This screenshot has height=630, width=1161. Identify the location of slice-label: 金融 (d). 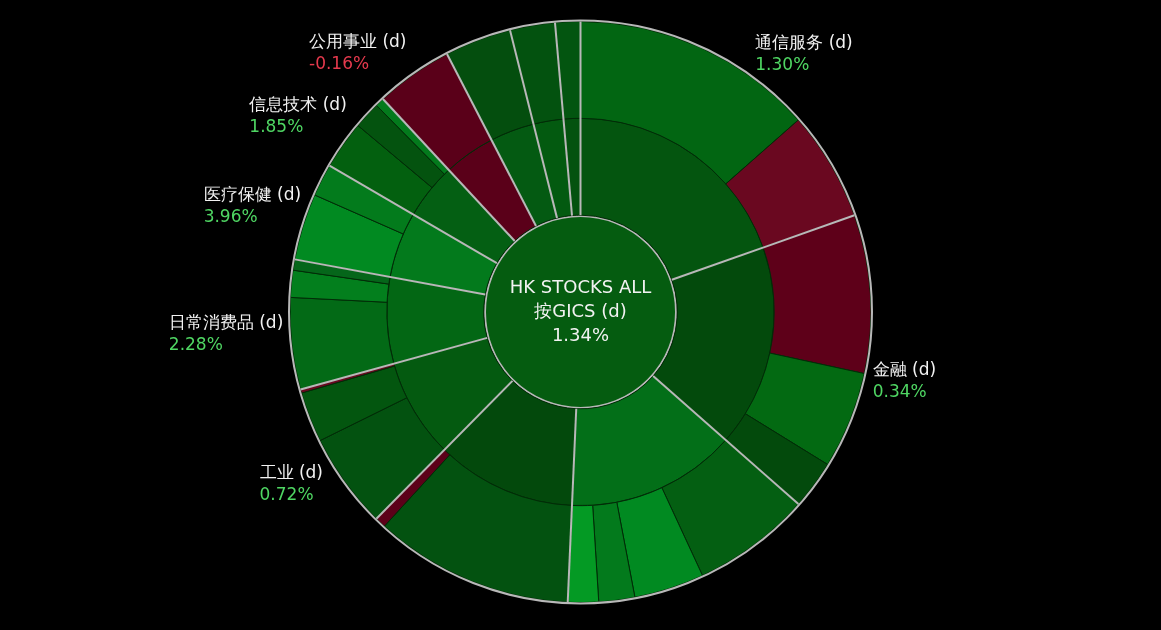
(904, 369).